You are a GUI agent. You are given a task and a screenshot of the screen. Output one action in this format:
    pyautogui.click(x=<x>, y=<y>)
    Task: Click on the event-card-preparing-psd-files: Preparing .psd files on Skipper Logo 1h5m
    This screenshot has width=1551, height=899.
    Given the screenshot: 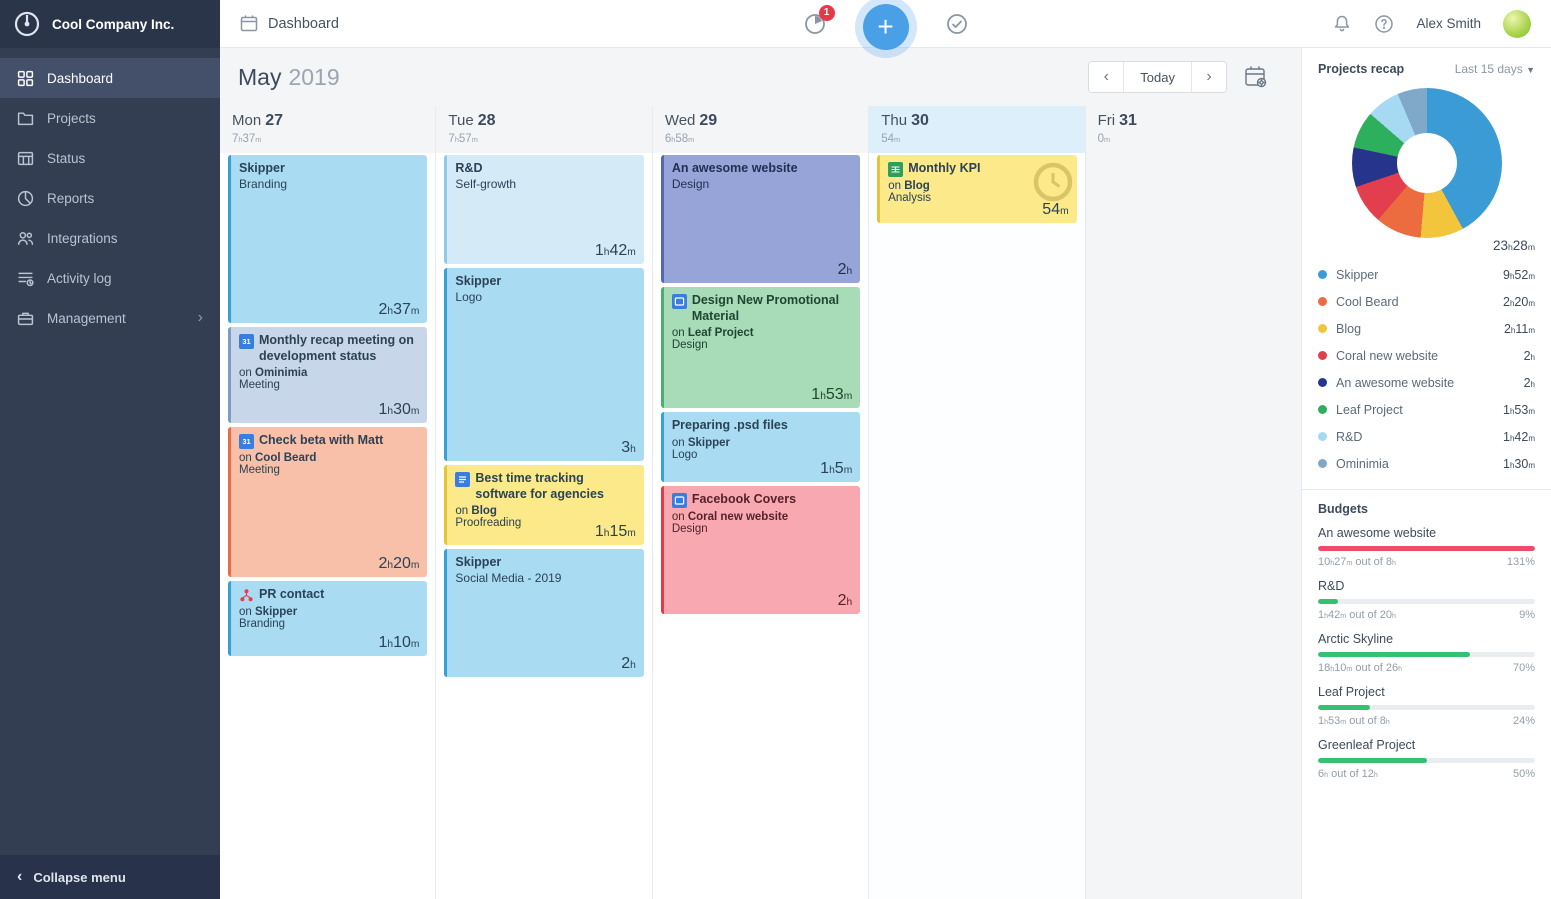 What is the action you would take?
    pyautogui.click(x=760, y=447)
    